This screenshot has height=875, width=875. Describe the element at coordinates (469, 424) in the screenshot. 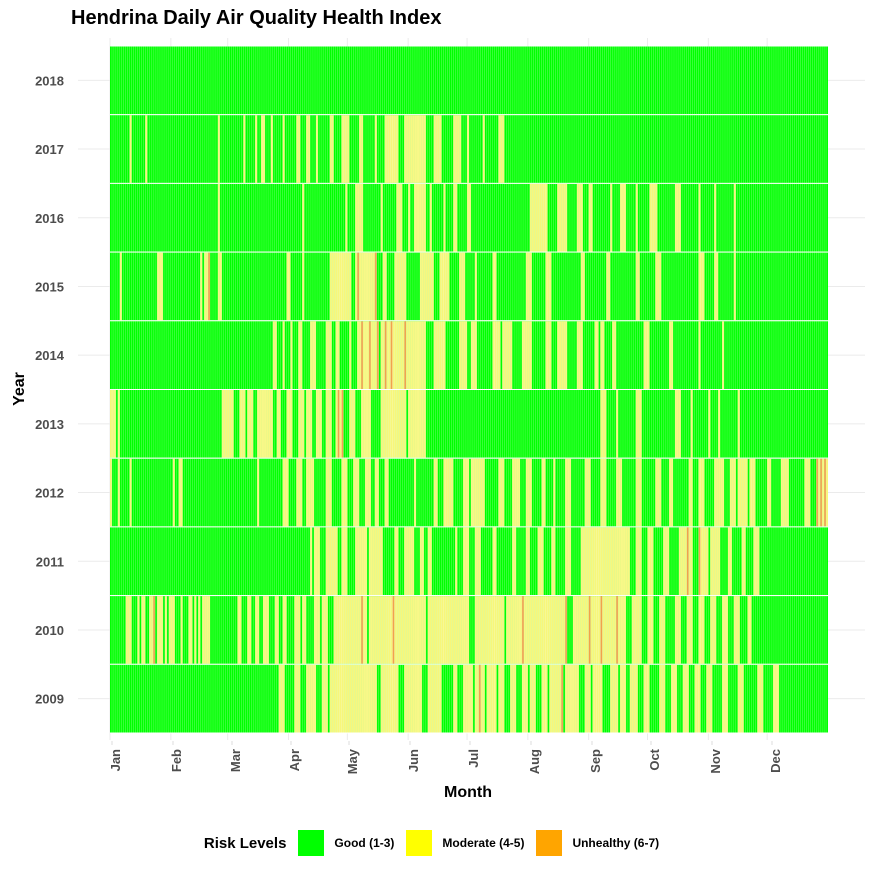

I see `year-row-2013` at that location.